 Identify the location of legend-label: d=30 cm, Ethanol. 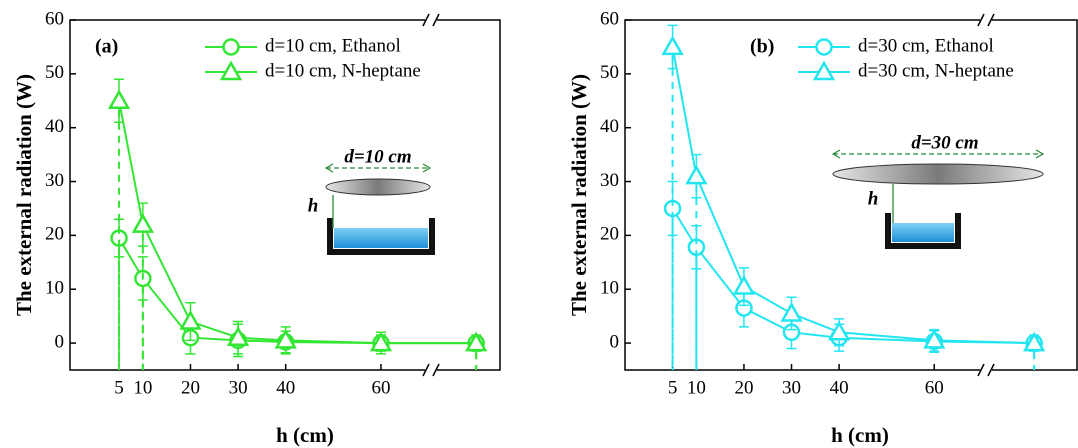
(926, 45).